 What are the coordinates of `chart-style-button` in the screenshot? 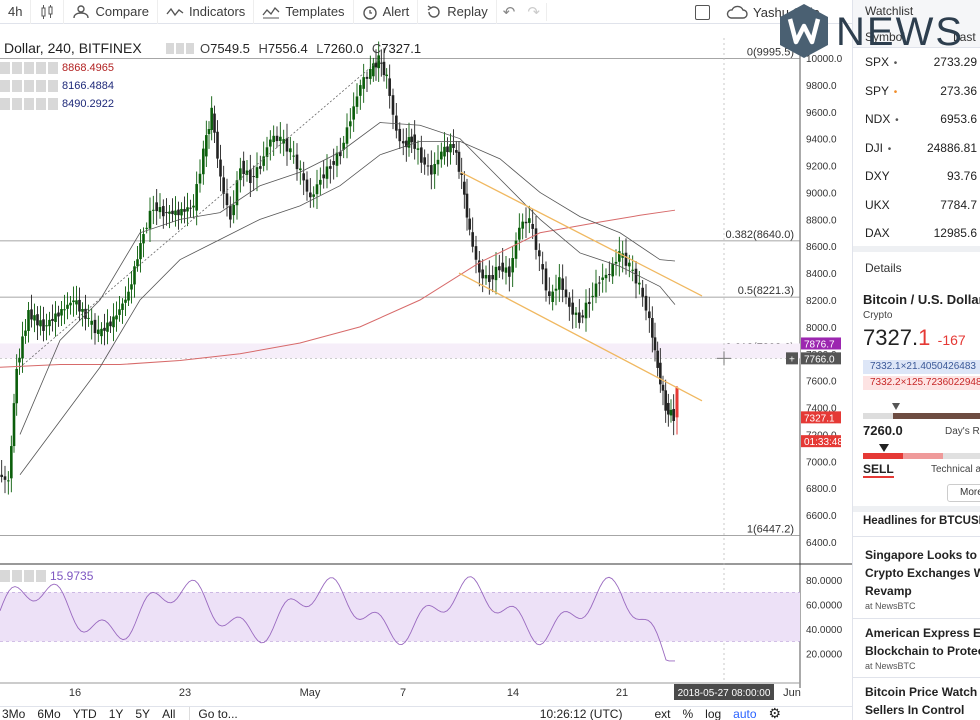 It's located at (48, 12).